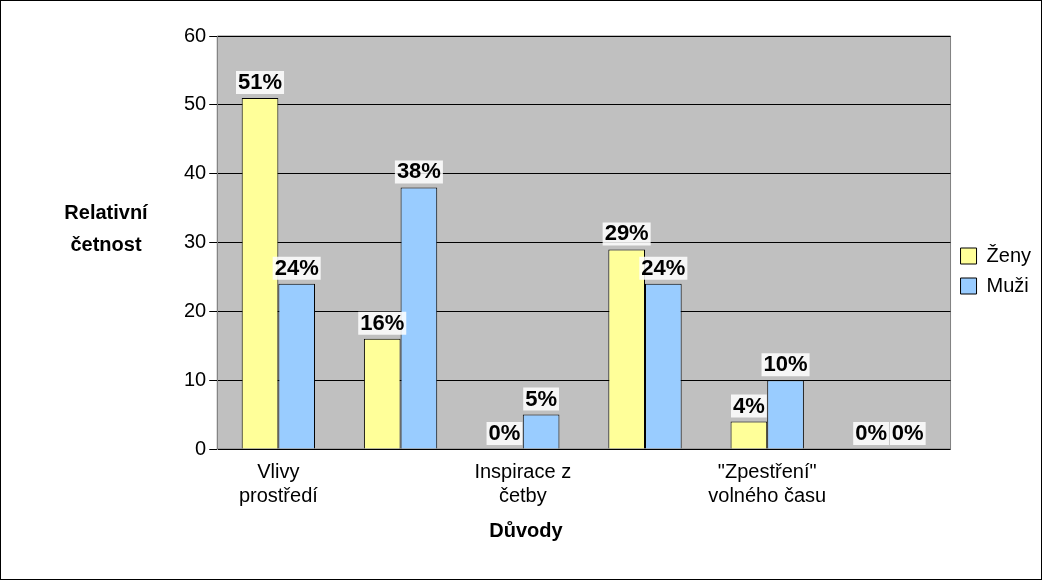 This screenshot has height=580, width=1042. Describe the element at coordinates (382, 322) in the screenshot. I see `data-label: 16%` at that location.